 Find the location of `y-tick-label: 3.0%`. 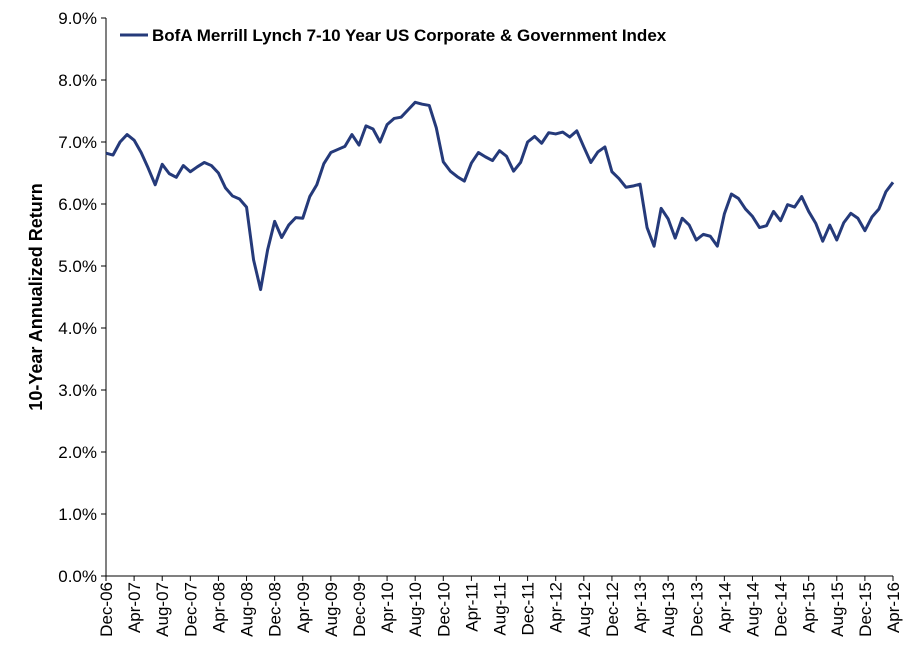

y-tick-label: 3.0% is located at coordinates (77, 390).